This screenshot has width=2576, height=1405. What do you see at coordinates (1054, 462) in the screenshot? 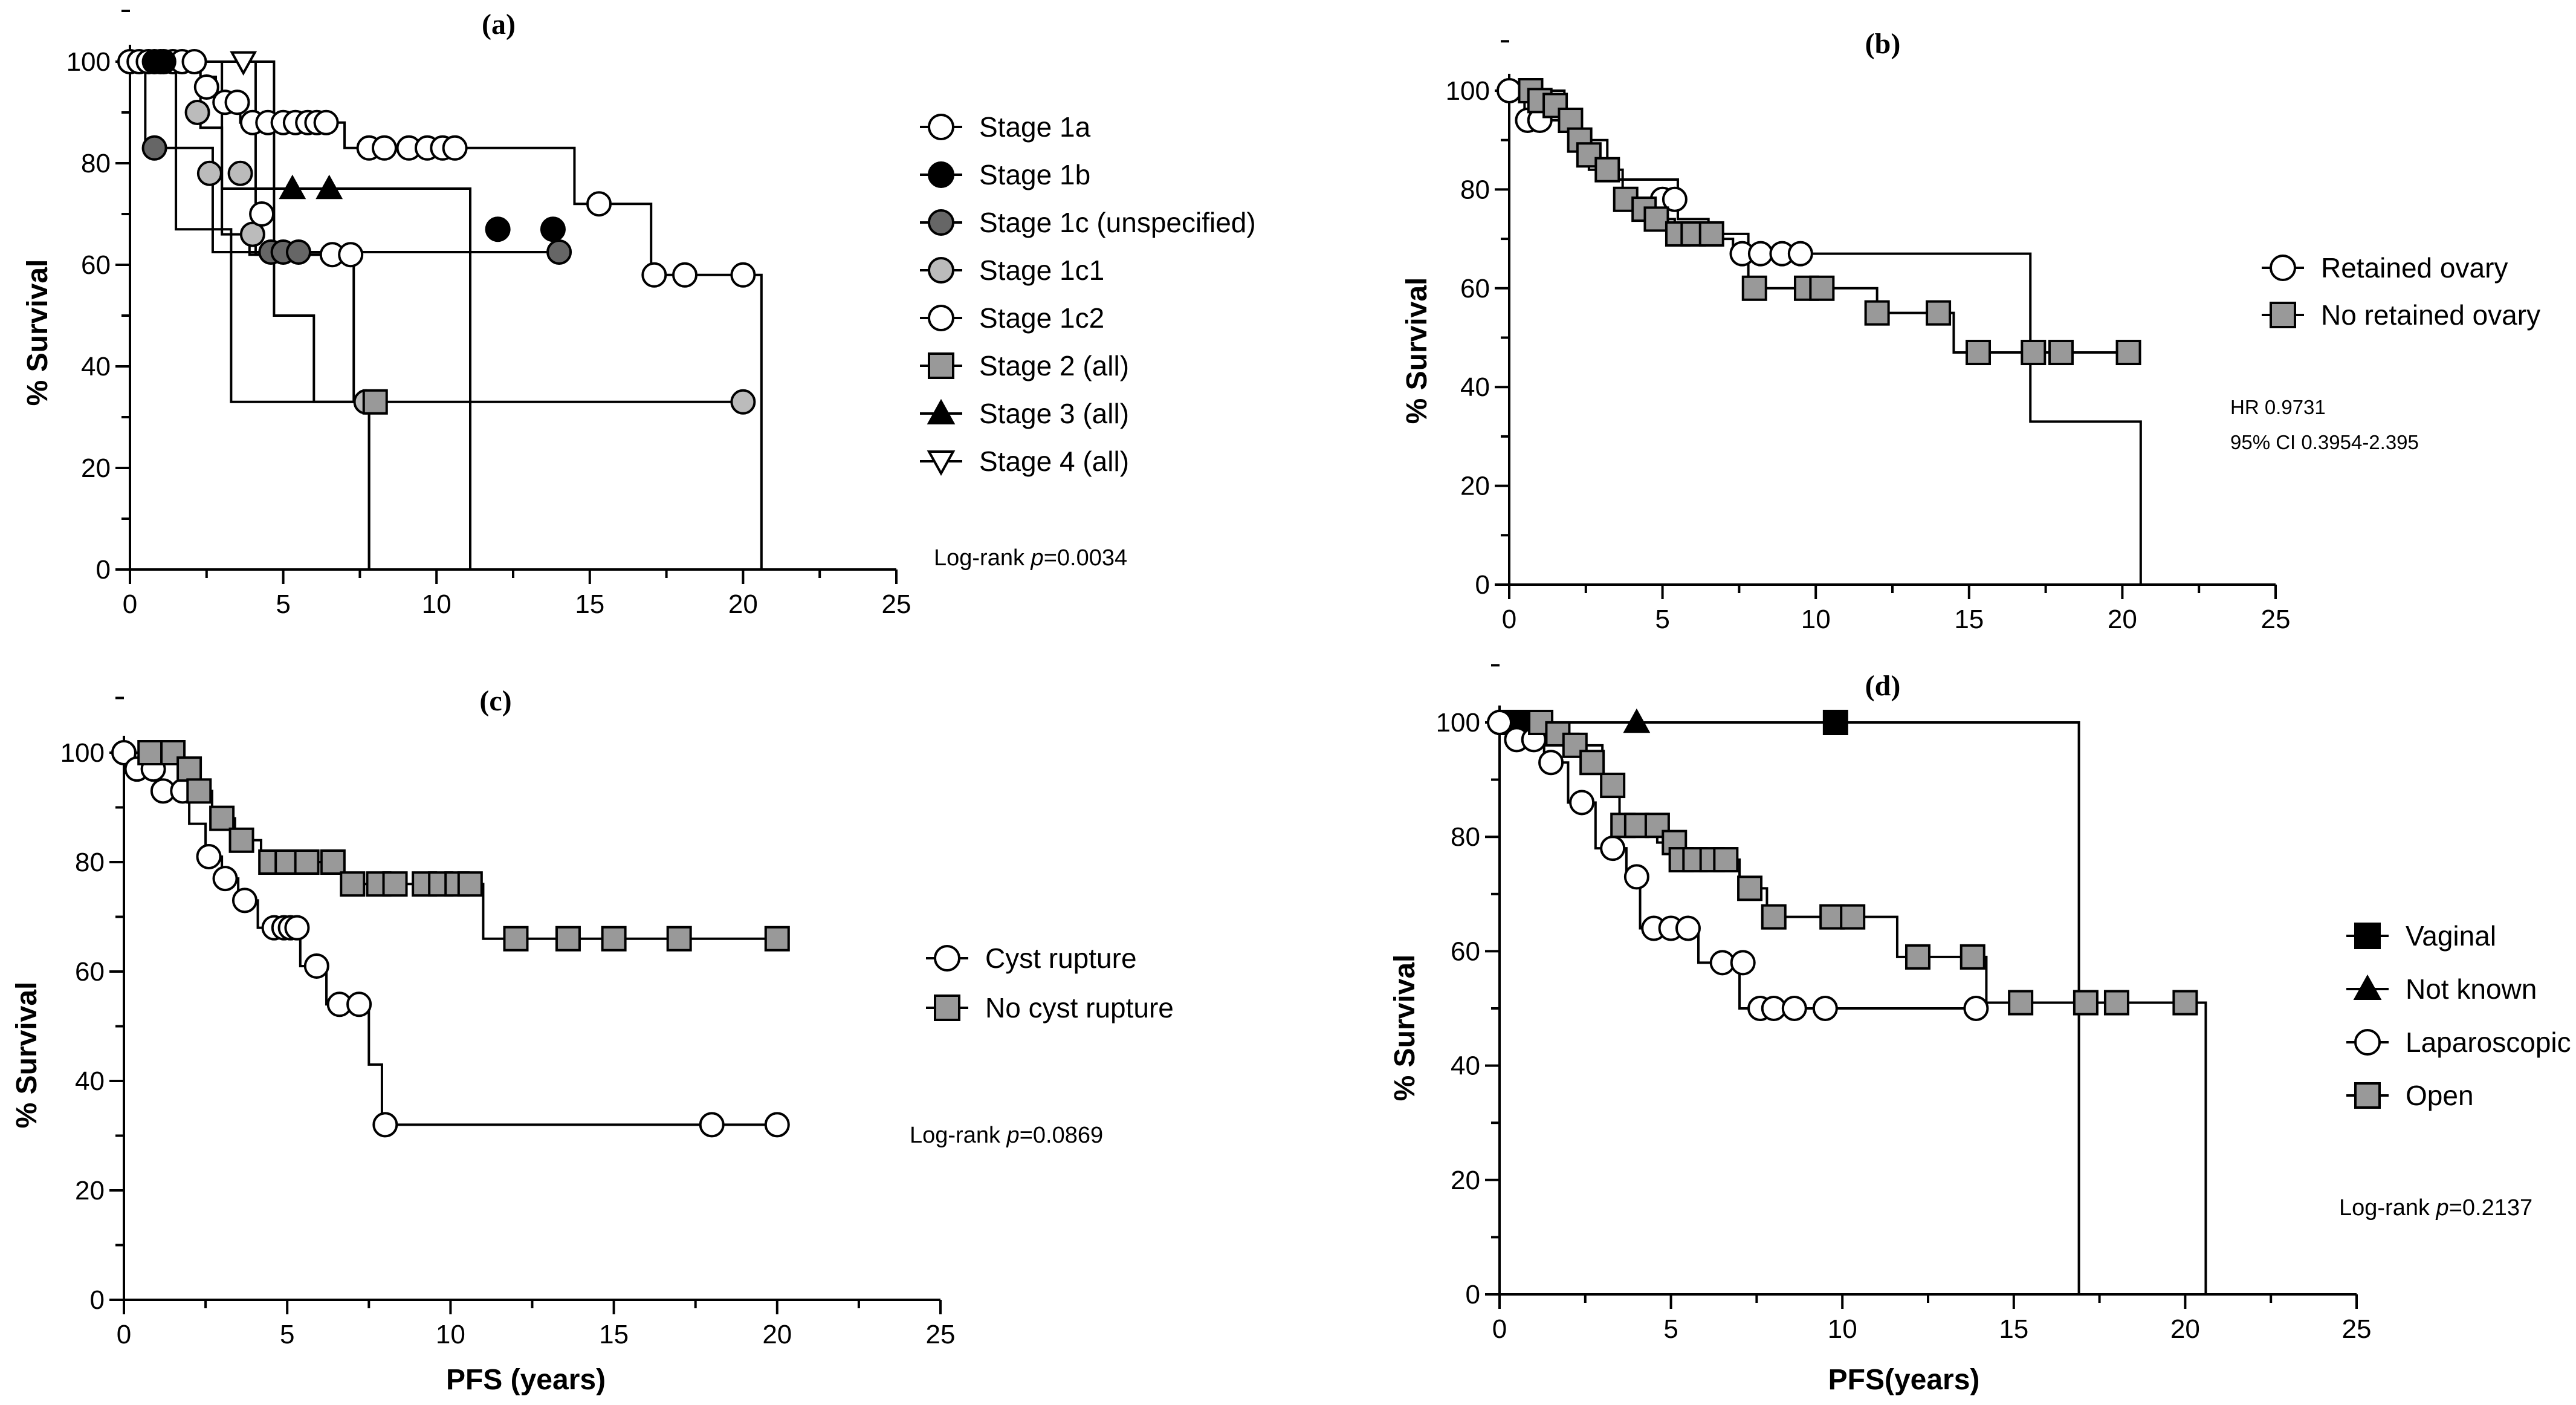
I see `panel-a-legend-stage-4-all-label: Stage 4 (all)` at bounding box center [1054, 462].